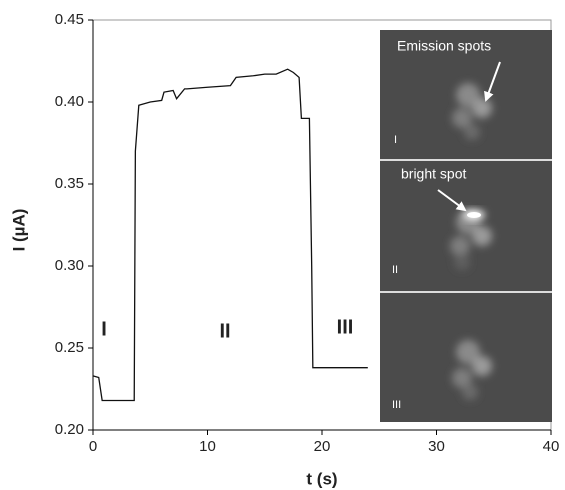 The width and height of the screenshot is (565, 490). I want to click on y-tick-label: 0.40, so click(69, 101).